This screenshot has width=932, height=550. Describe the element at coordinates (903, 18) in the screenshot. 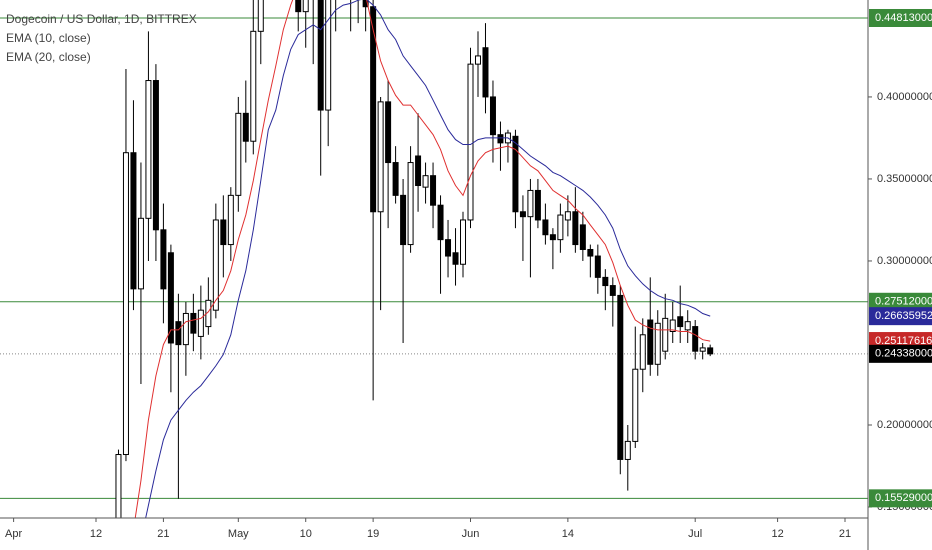

I see `level-label: 0.44813000` at that location.